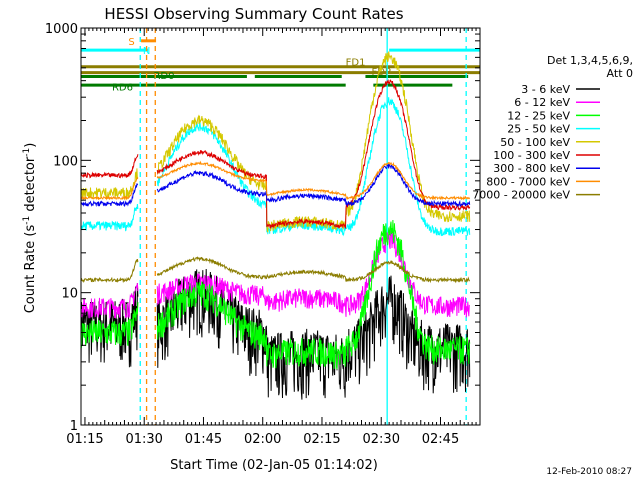 Image resolution: width=640 pixels, height=480 pixels. I want to click on x-tick-label: 02:00, so click(262, 439).